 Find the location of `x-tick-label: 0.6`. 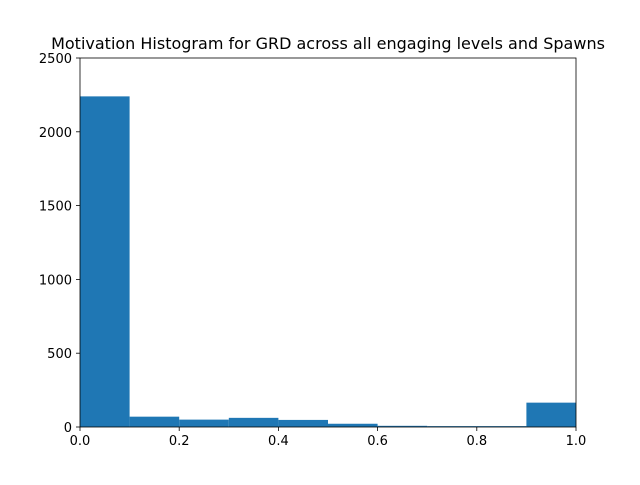

x-tick-label: 0.6 is located at coordinates (377, 441).